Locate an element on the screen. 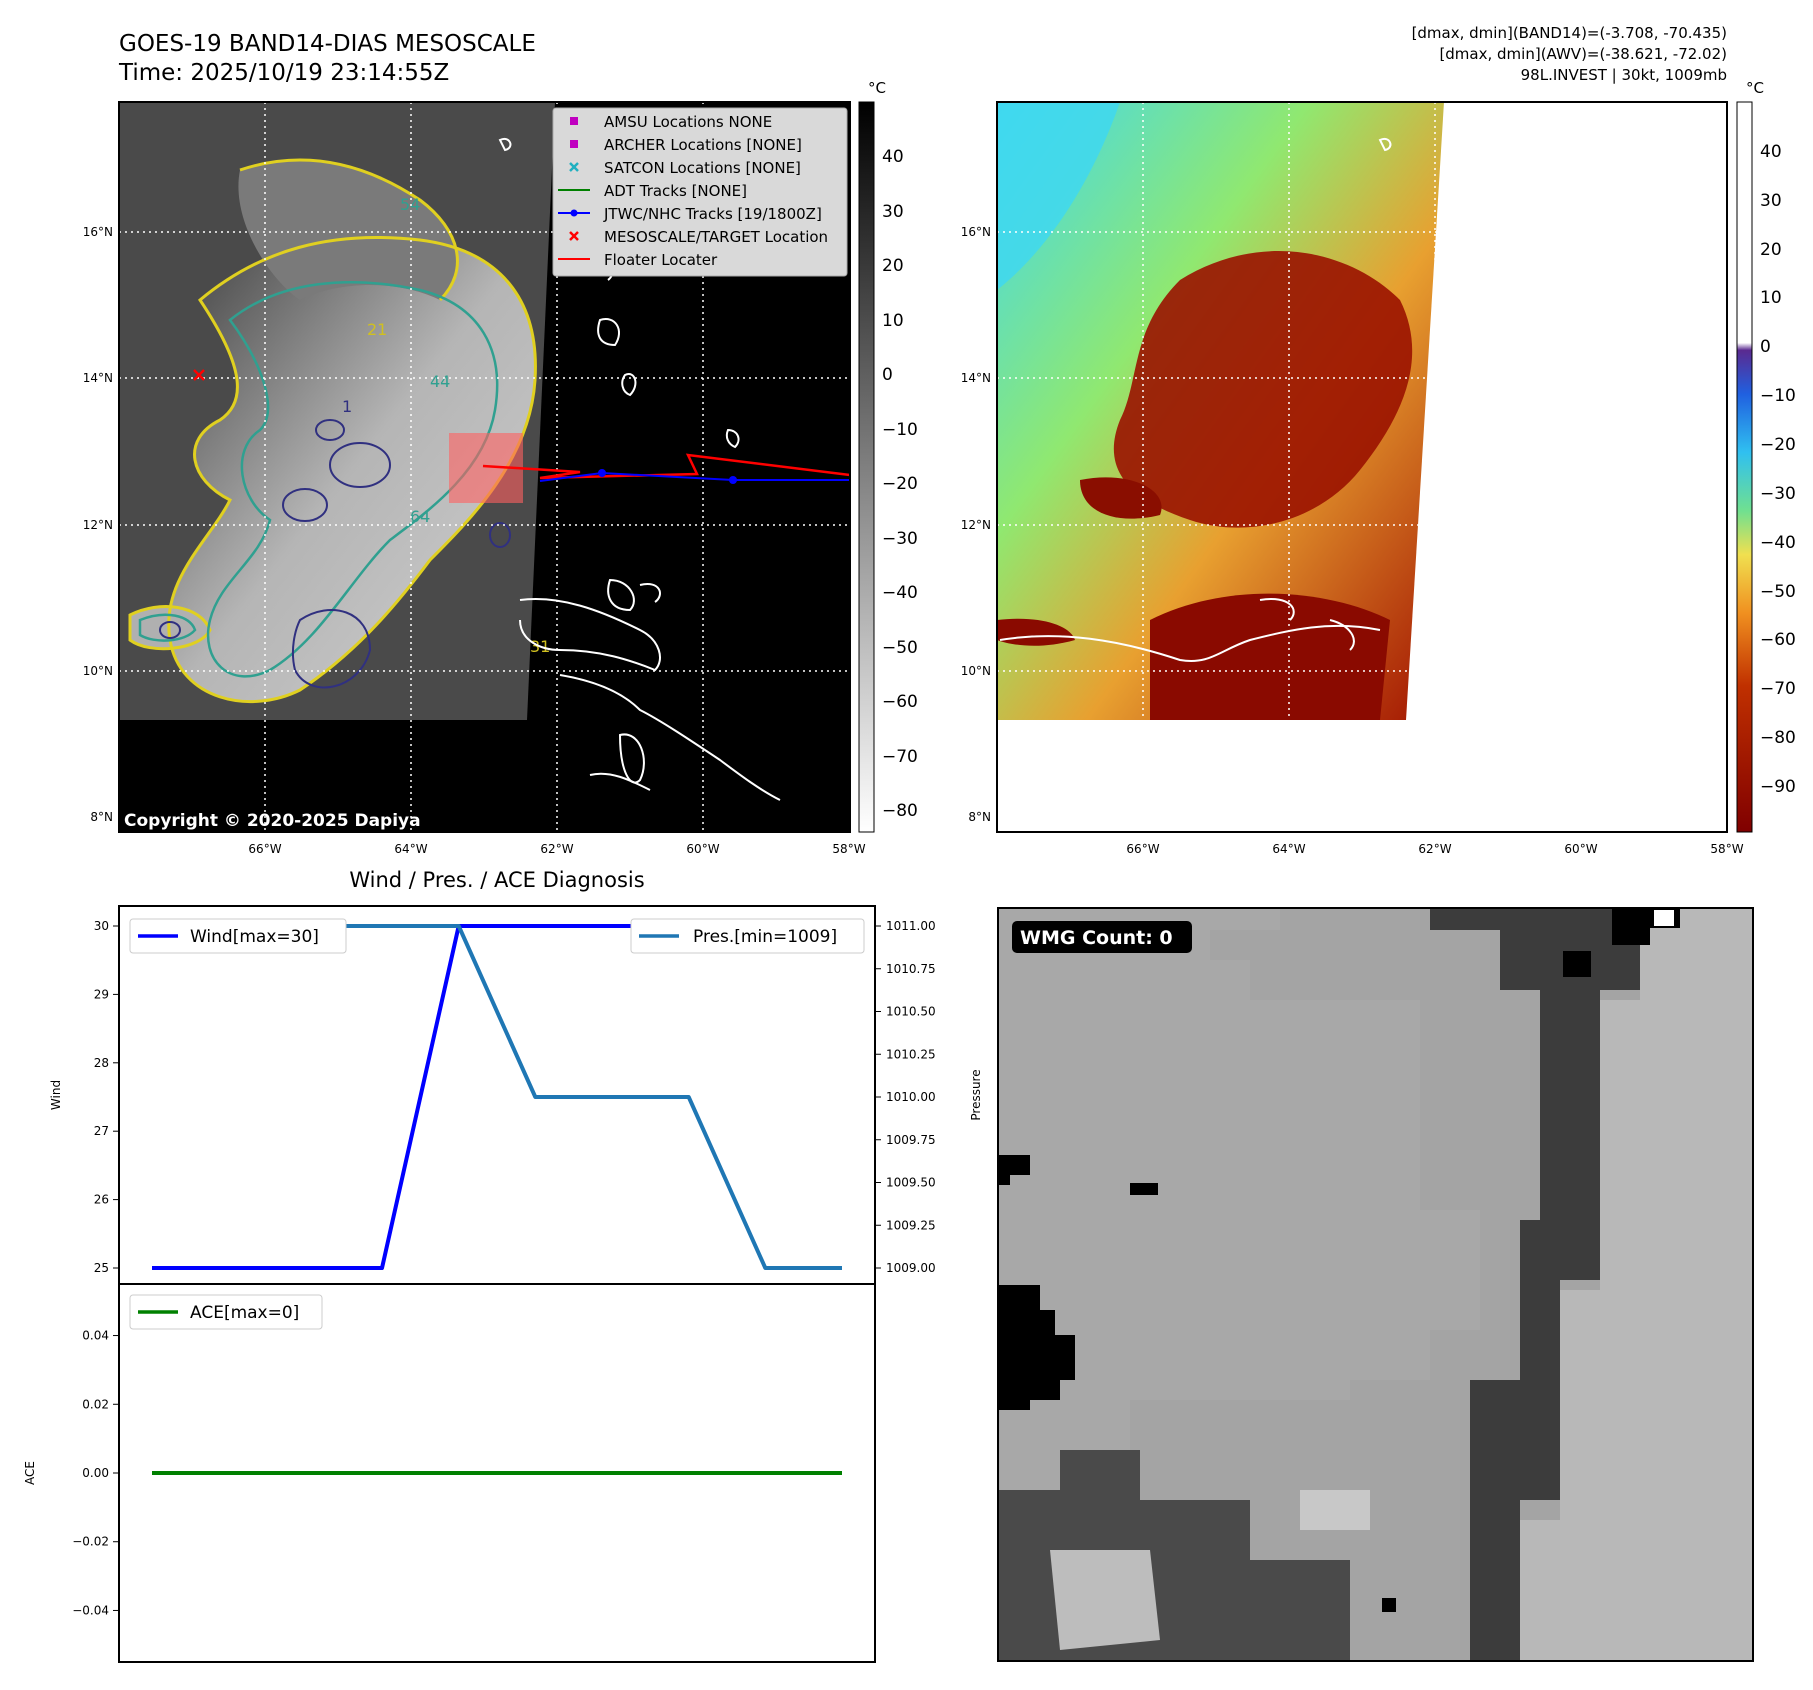  ace-y-tick-label: 0.04 is located at coordinates (95, 1336).